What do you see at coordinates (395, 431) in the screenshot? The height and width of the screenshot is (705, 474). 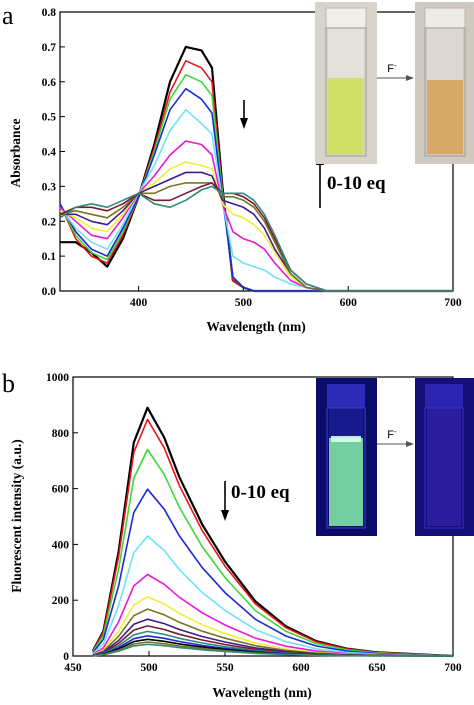 I see `uv-fluoride-ion-charge: -` at bounding box center [395, 431].